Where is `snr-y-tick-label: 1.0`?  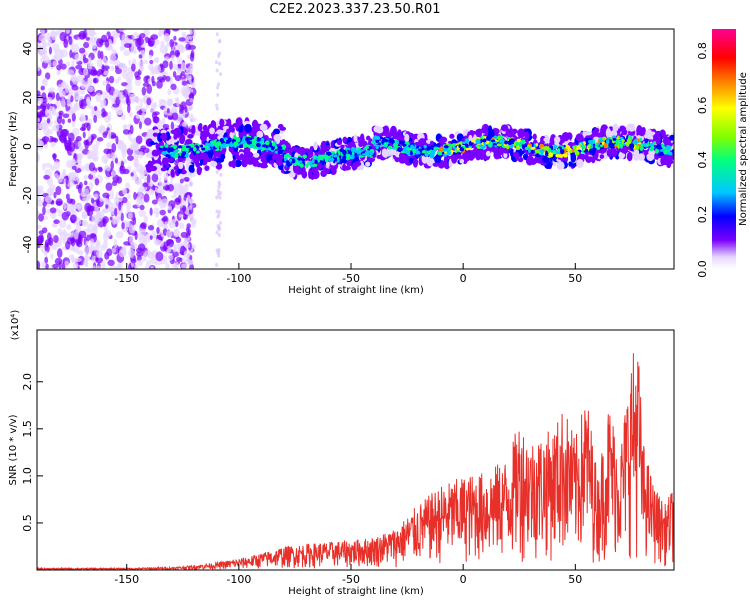
snr-y-tick-label: 1.0 is located at coordinates (27, 476).